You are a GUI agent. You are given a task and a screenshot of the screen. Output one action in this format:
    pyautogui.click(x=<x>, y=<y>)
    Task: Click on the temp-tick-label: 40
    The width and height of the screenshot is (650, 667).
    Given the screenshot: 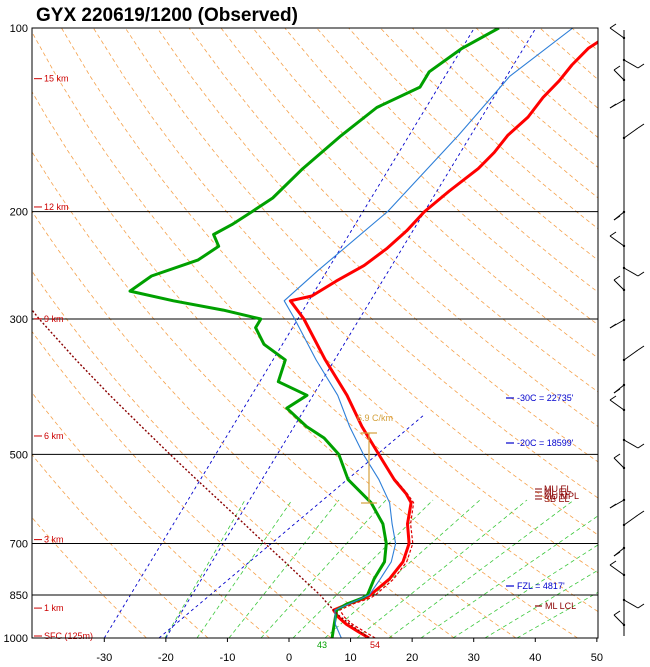 What is the action you would take?
    pyautogui.click(x=535, y=658)
    